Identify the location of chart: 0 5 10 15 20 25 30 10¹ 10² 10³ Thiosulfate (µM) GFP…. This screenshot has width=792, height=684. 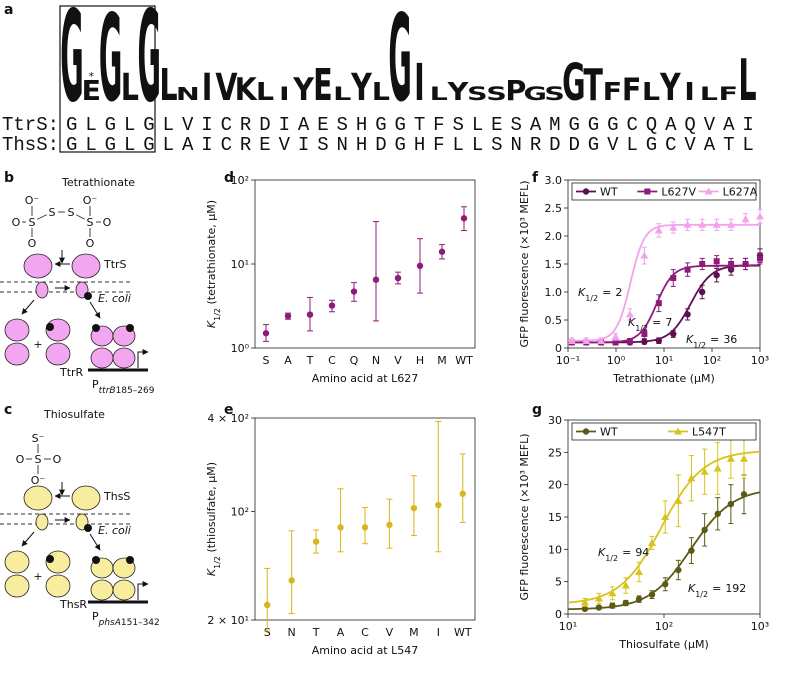
(643, 532).